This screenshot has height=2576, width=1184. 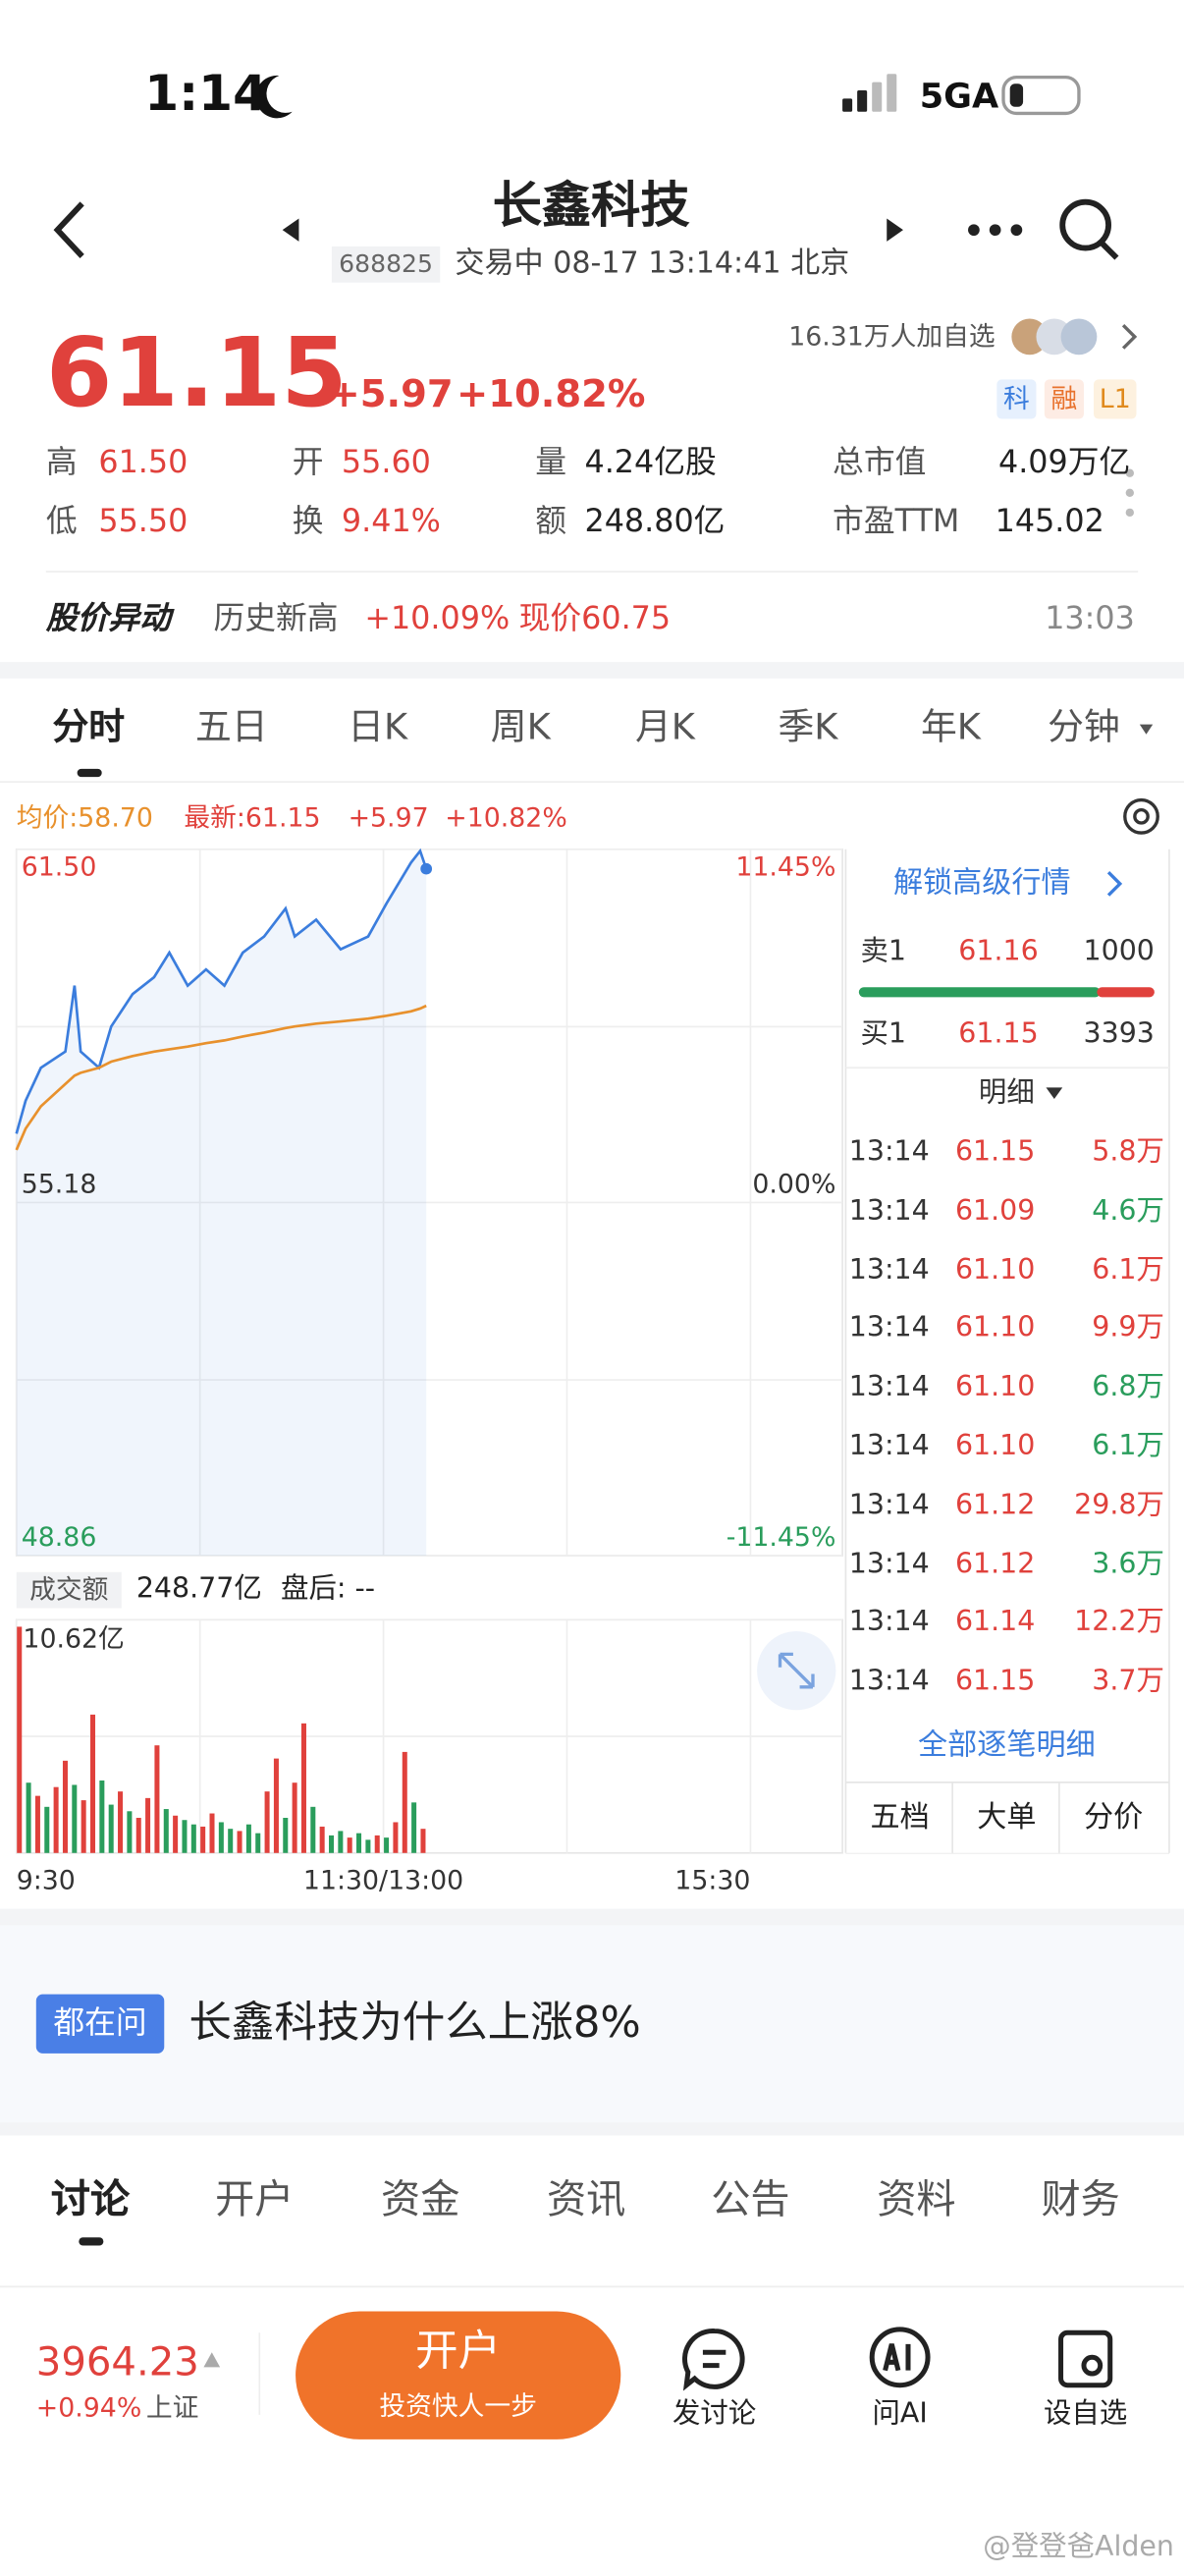 What do you see at coordinates (1141, 816) in the screenshot?
I see `settings-button` at bounding box center [1141, 816].